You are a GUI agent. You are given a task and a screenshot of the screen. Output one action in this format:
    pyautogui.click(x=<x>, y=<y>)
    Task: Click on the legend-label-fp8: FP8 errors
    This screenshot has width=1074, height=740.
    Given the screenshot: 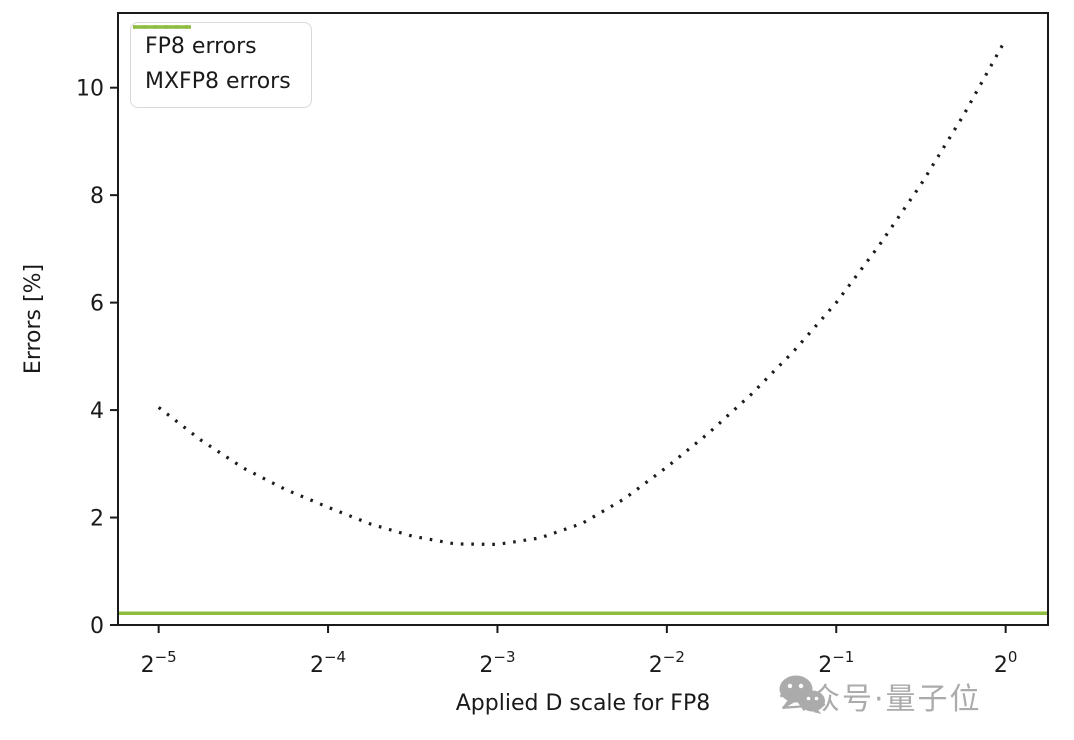 What is the action you would take?
    pyautogui.click(x=201, y=46)
    